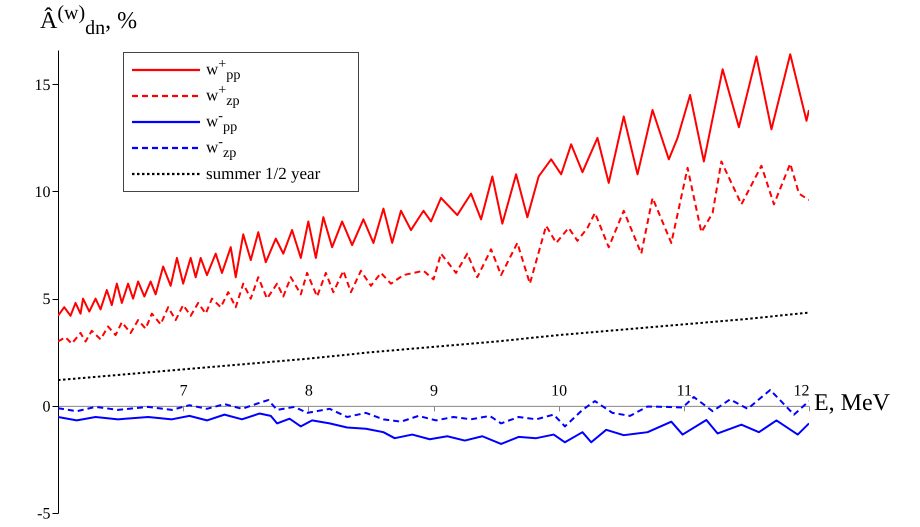 The height and width of the screenshot is (527, 920). What do you see at coordinates (433, 428) in the screenshot?
I see `line-series` at bounding box center [433, 428].